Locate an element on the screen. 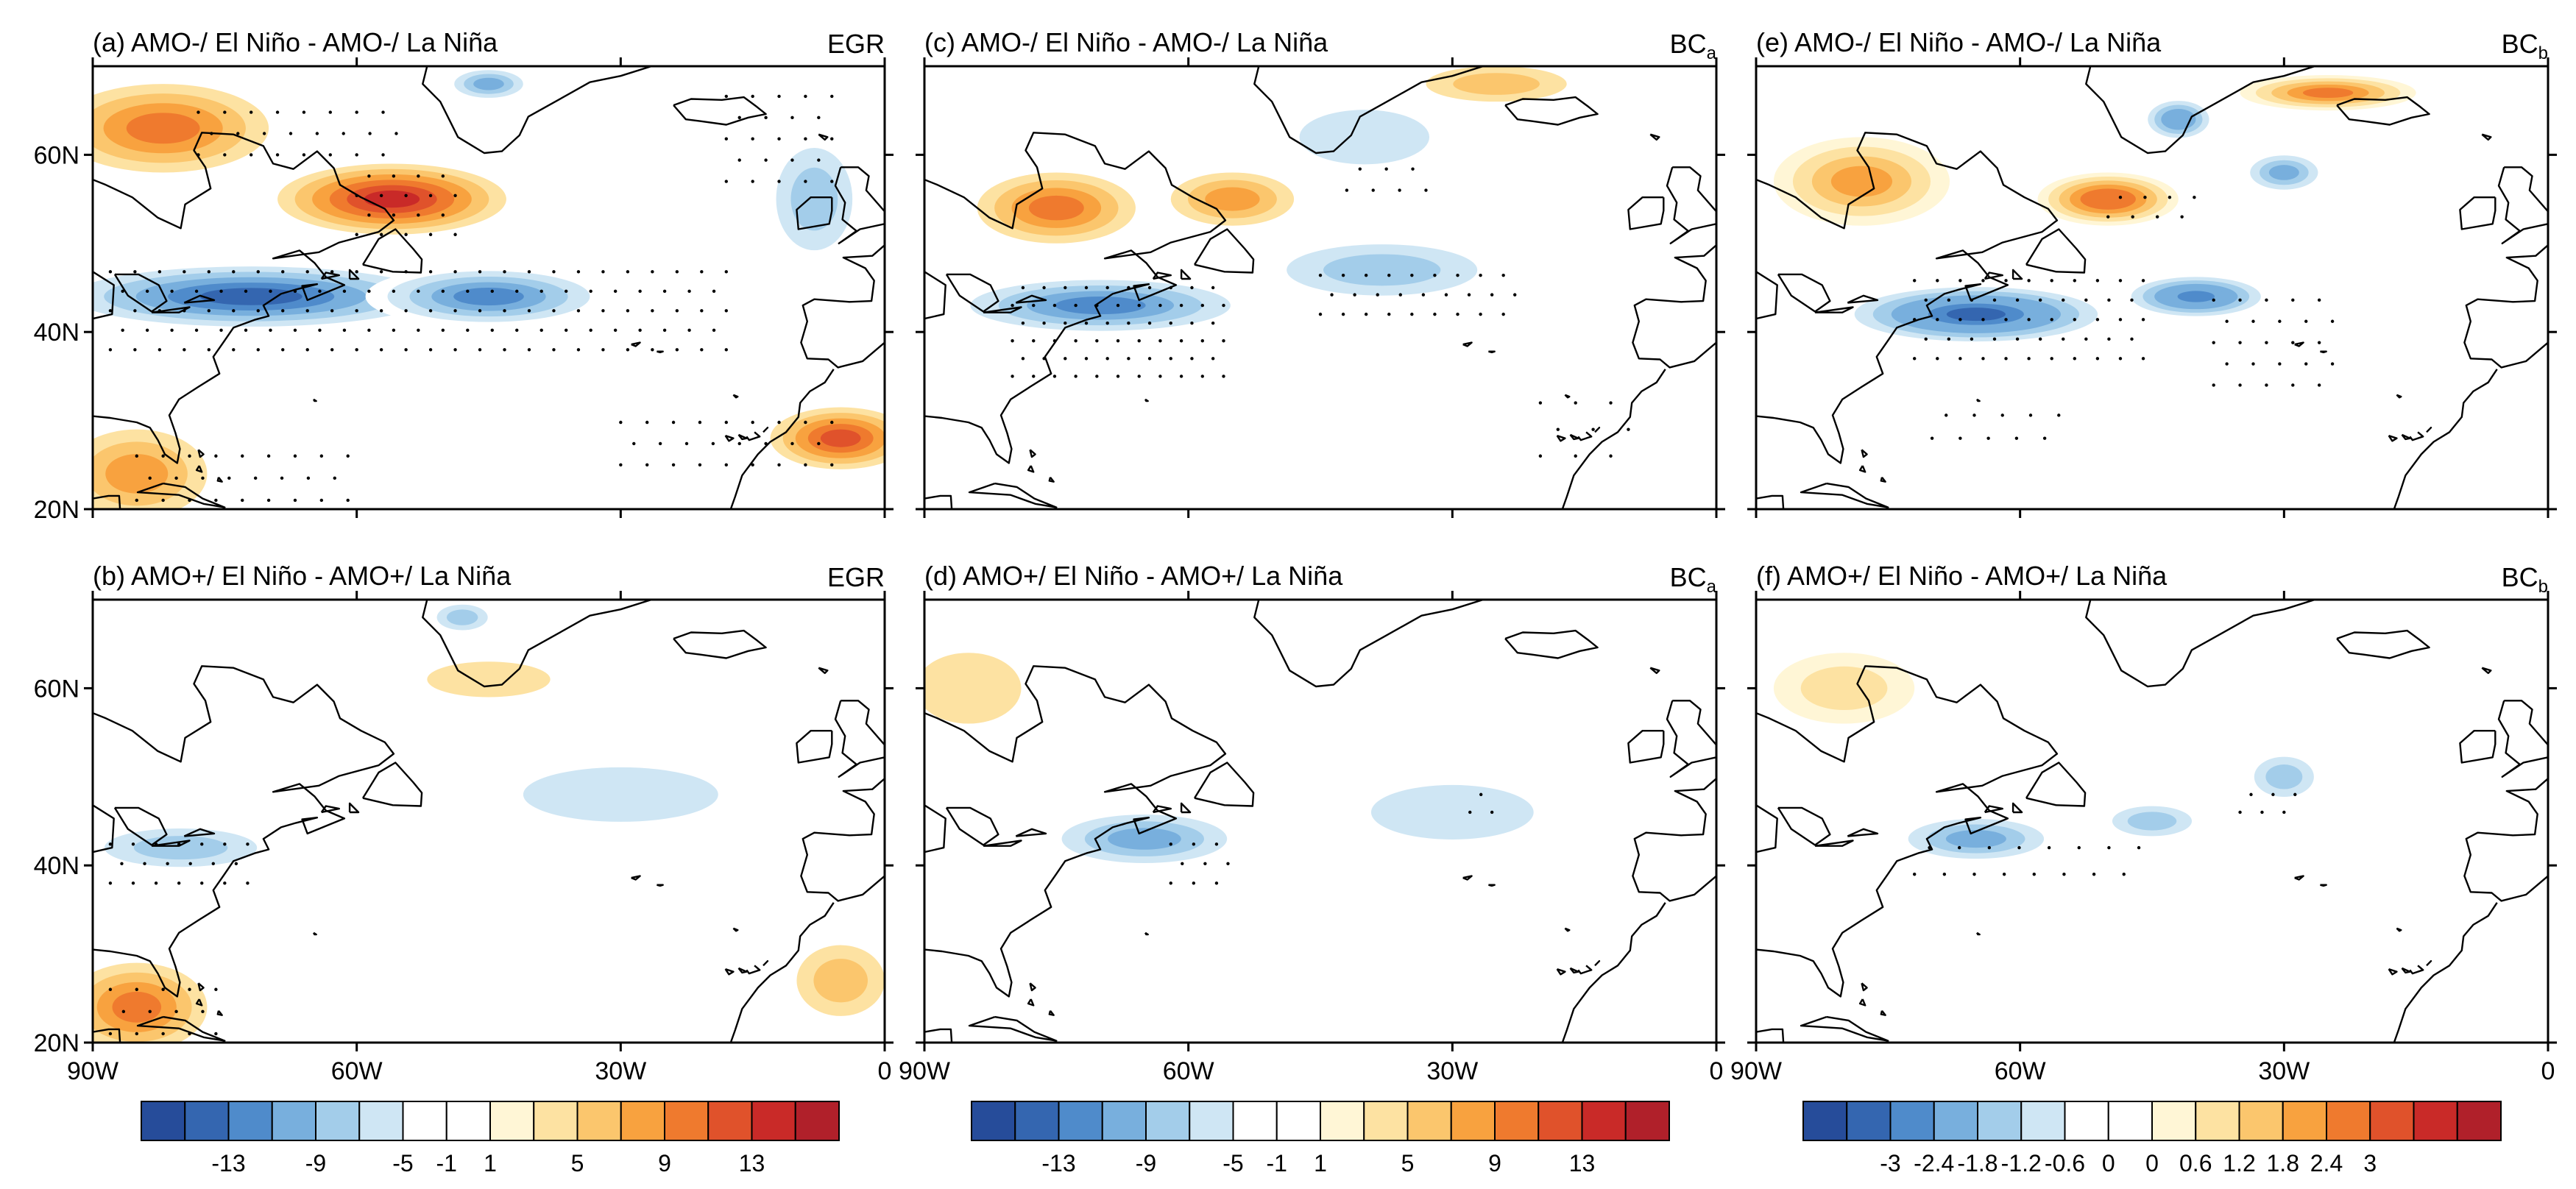  colorbar-label: -1.2 is located at coordinates (2022, 1163).